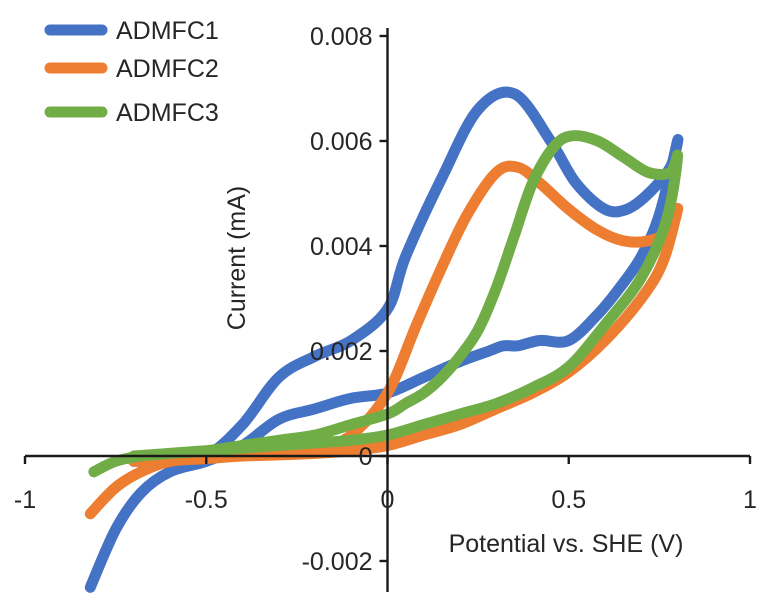  What do you see at coordinates (750, 500) in the screenshot?
I see `x-tick-label: 1` at bounding box center [750, 500].